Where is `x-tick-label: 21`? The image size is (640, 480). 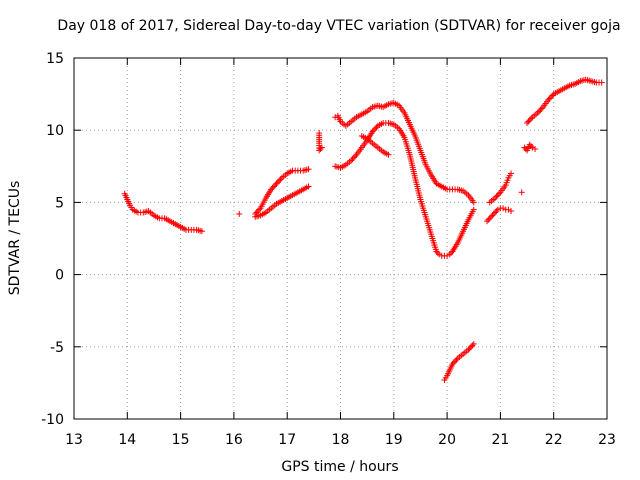 x-tick-label: 21 is located at coordinates (500, 440).